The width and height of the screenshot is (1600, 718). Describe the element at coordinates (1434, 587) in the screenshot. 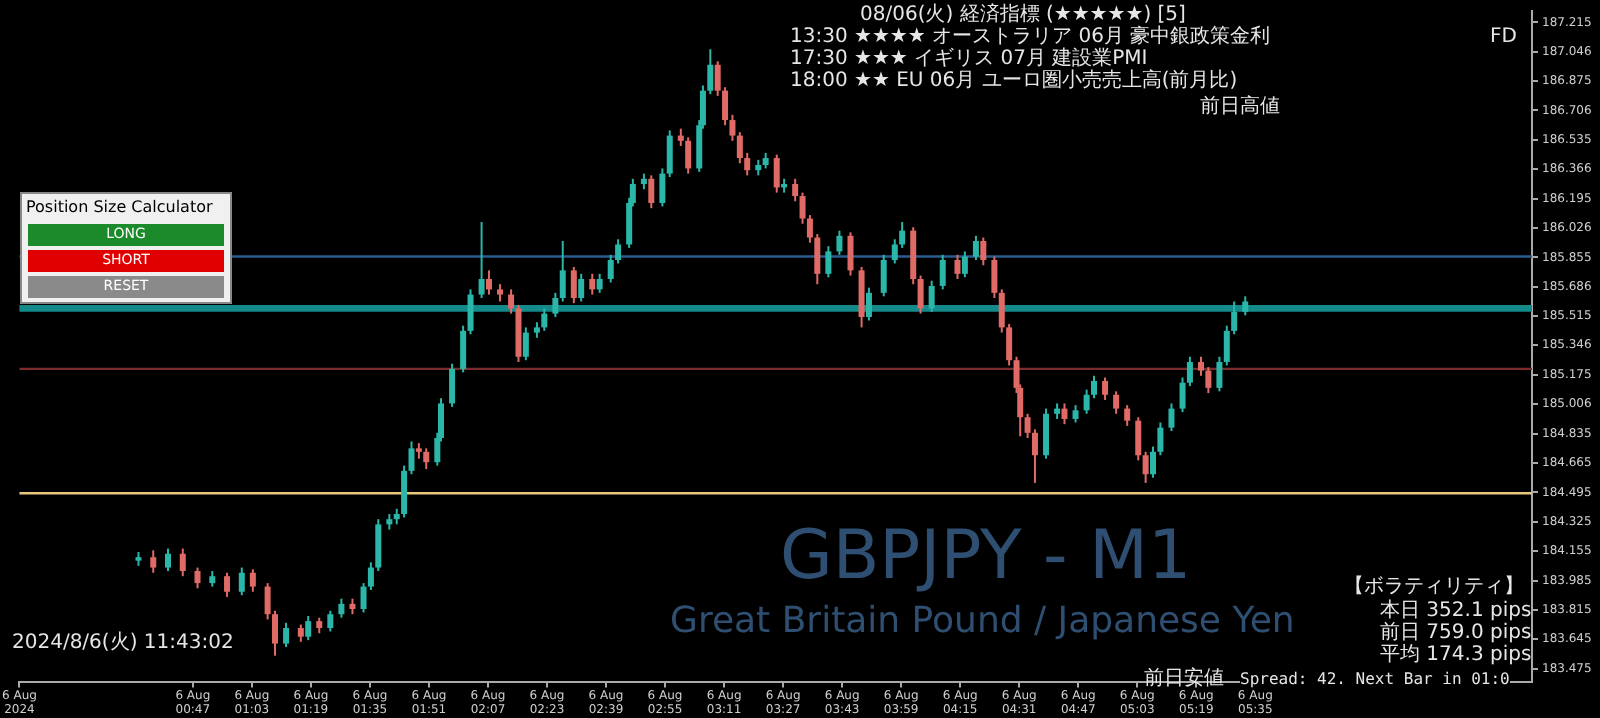

I see `annotation: 【ボラティリティ】` at that location.